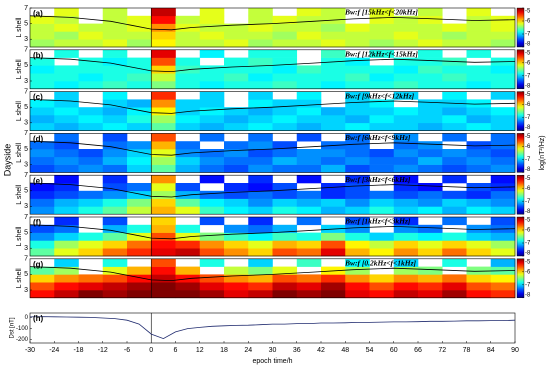 Image resolution: width=550 pixels, height=369 pixels. I want to click on colorbar, so click(520, 111).